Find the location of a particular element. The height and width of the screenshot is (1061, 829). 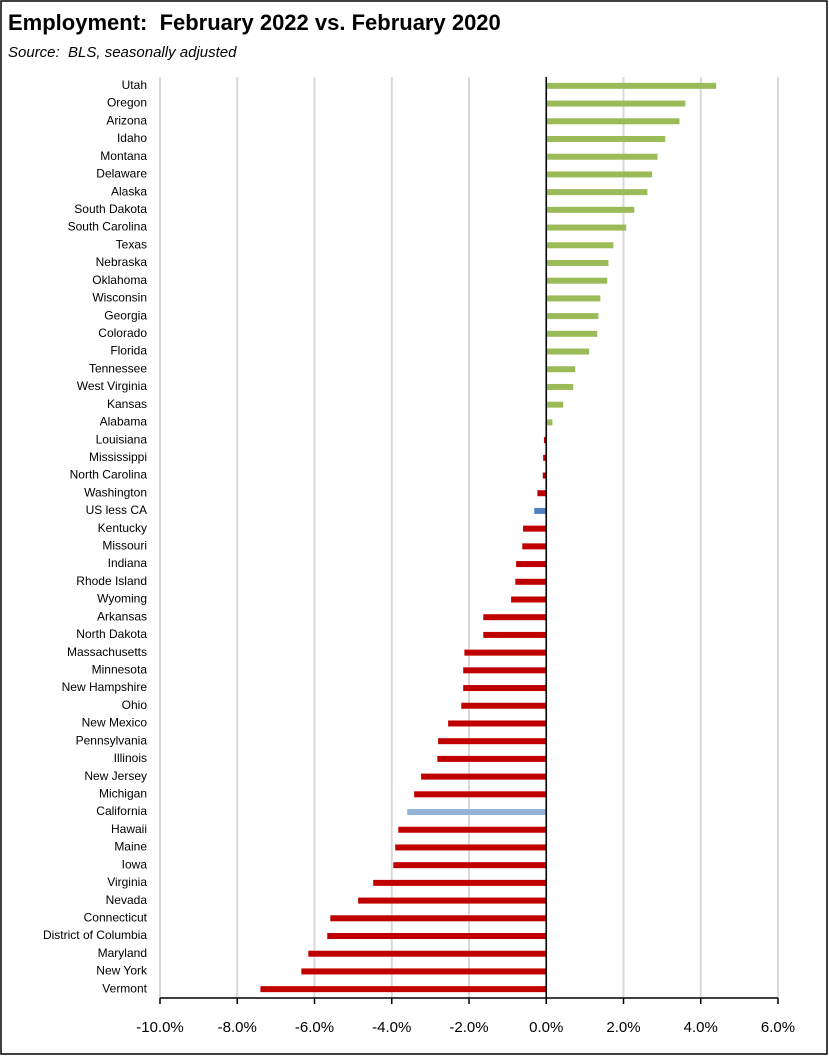

y-tick-label: Wisconsin is located at coordinates (119, 298).